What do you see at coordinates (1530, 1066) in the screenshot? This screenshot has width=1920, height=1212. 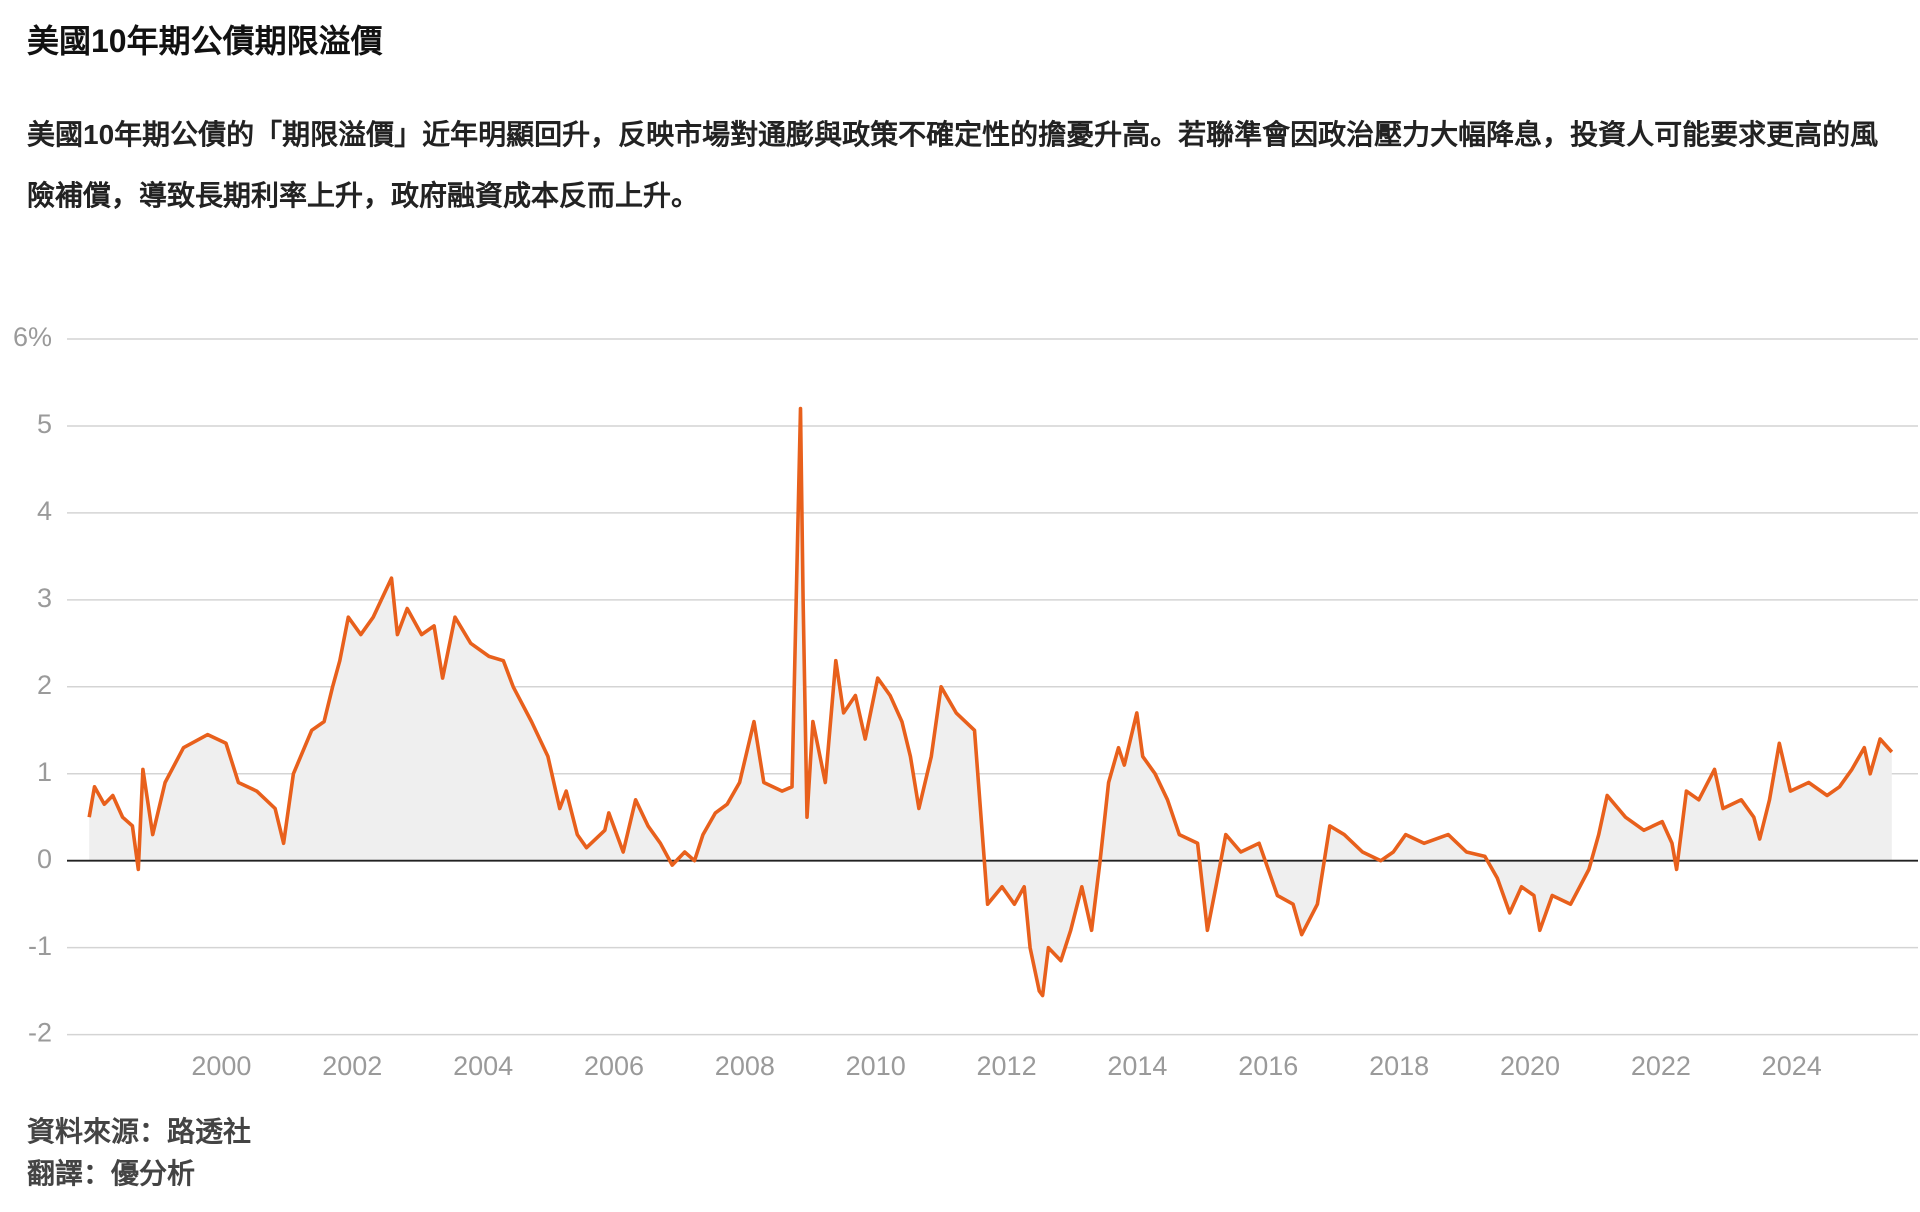 I see `x-tick-label: 2020` at bounding box center [1530, 1066].